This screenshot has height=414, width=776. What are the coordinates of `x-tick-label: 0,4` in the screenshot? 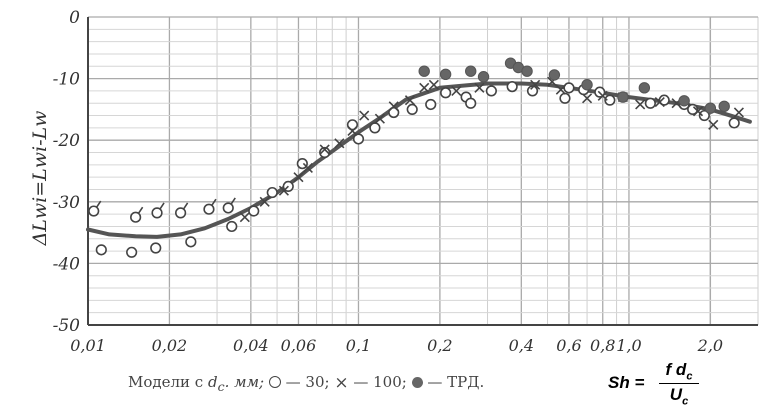 It's located at (521, 345).